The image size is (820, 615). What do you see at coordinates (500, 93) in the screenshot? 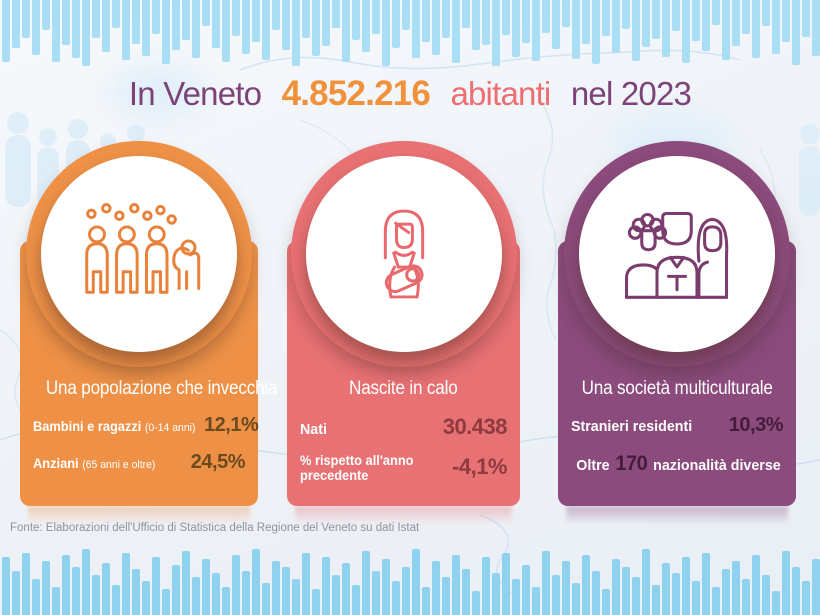
I see `title-middle: abitanti` at bounding box center [500, 93].